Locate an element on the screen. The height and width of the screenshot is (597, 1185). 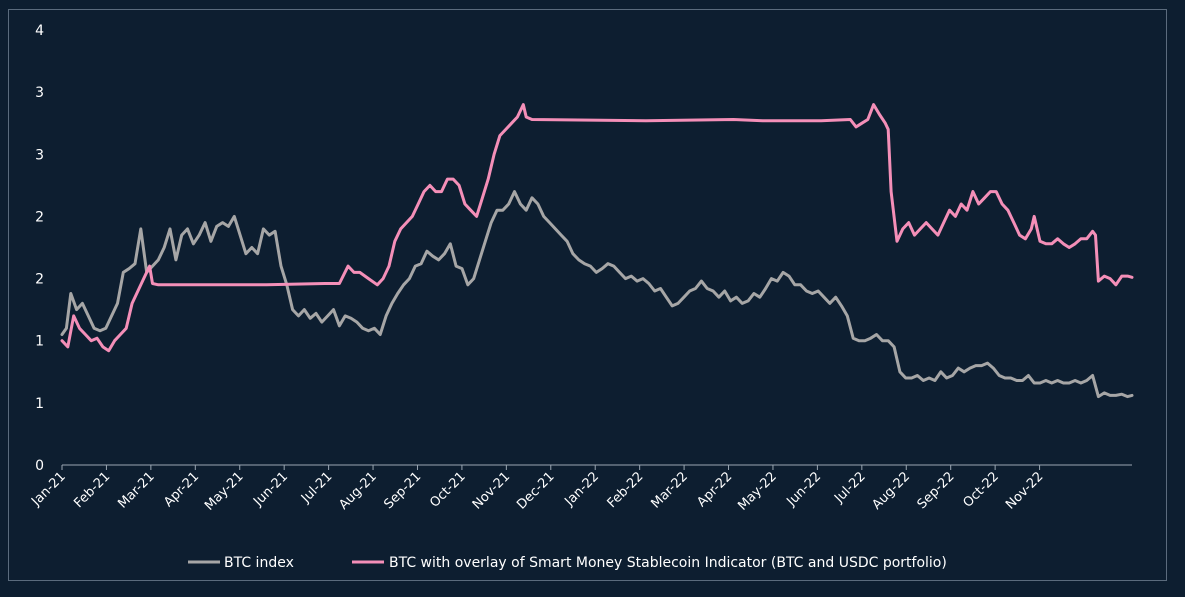
x-tick-label: Jan-21 is located at coordinates (48, 489).